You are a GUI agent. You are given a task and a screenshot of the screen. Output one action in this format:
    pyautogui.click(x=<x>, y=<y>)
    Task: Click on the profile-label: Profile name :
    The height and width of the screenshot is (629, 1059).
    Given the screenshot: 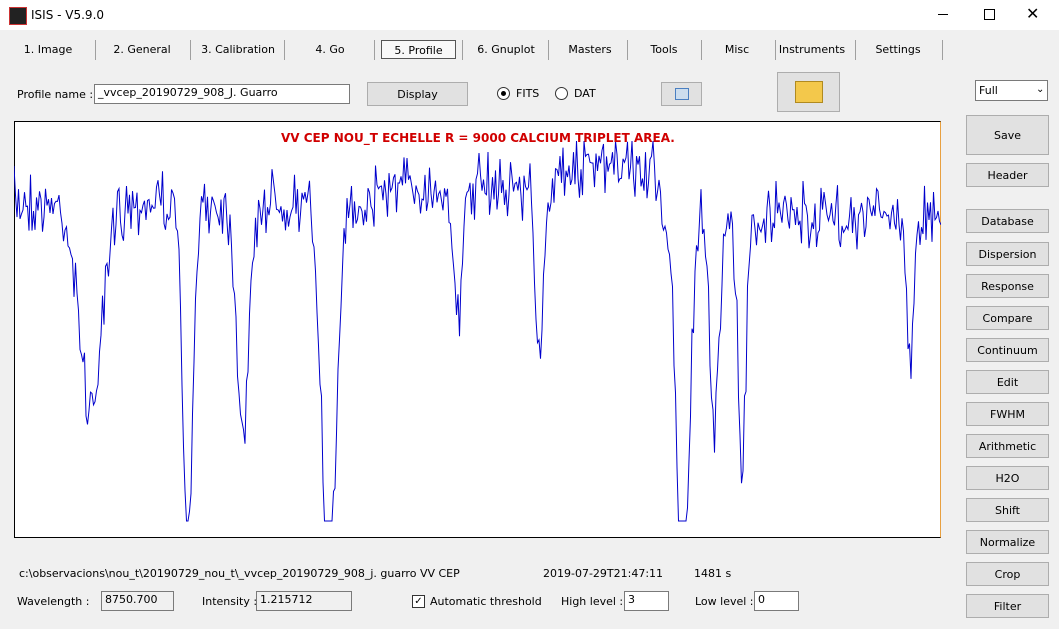 What is the action you would take?
    pyautogui.click(x=55, y=94)
    